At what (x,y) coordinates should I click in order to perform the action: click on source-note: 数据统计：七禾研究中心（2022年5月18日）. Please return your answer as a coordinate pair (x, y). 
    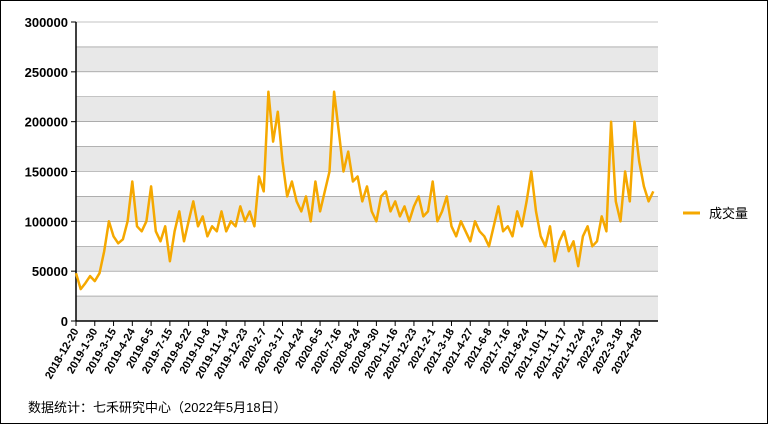
    Looking at the image, I should click on (157, 407).